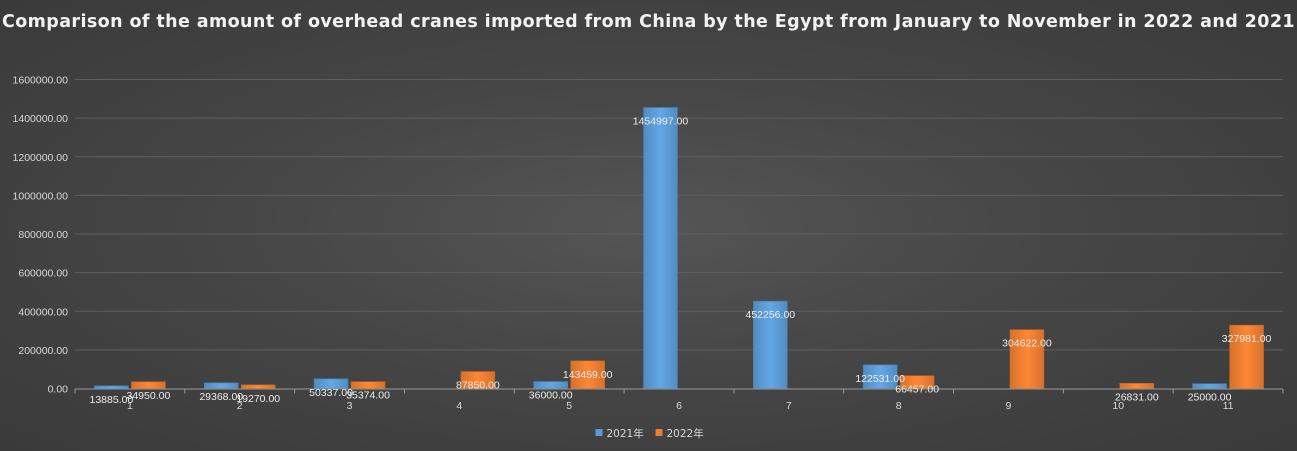  Describe the element at coordinates (41, 81) in the screenshot. I see `y-tick-label: 1600000.00` at that location.